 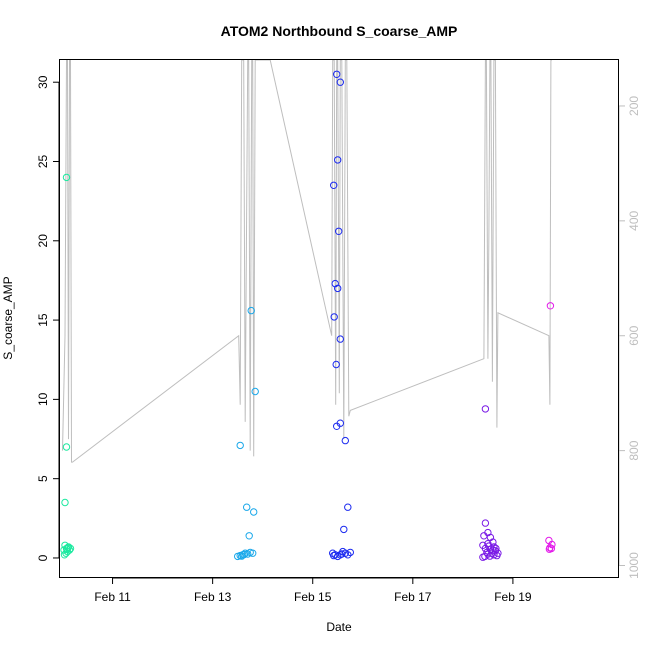 I want to click on y-tick-label-4: 20, so click(x=43, y=241).